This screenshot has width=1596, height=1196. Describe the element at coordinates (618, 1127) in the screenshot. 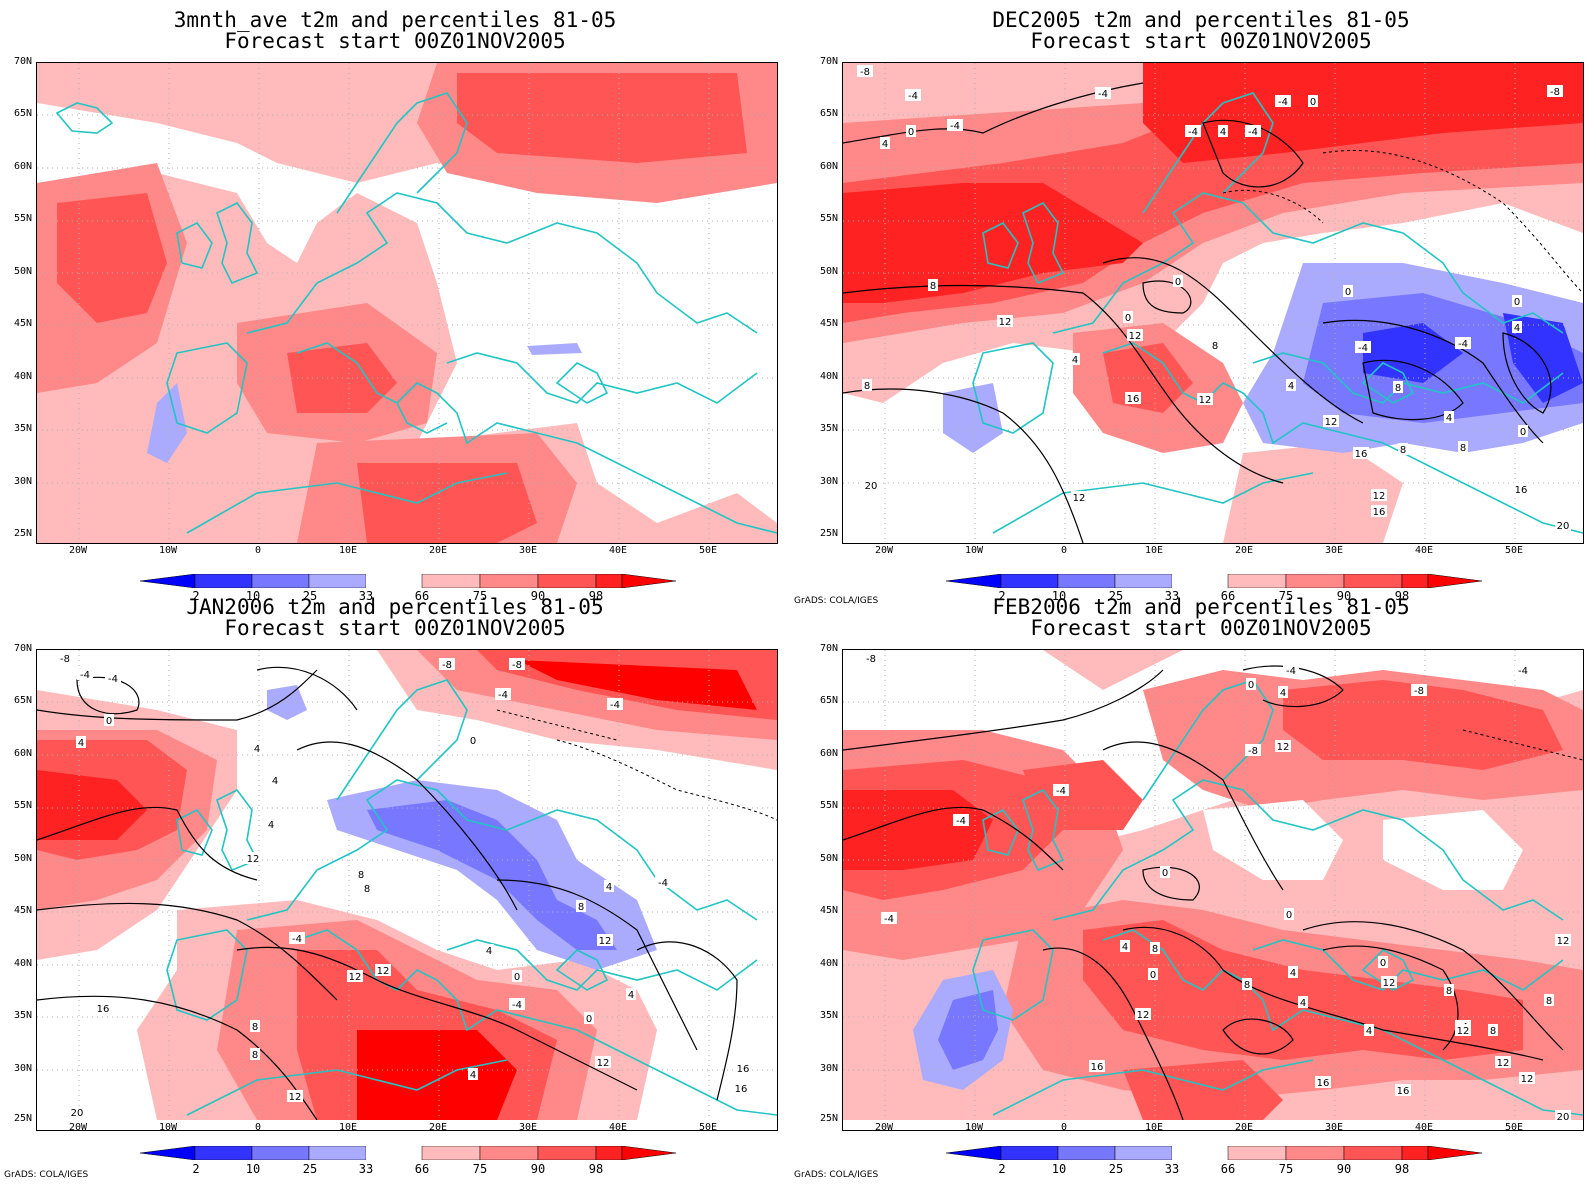

I see `lon-label: 40E` at that location.